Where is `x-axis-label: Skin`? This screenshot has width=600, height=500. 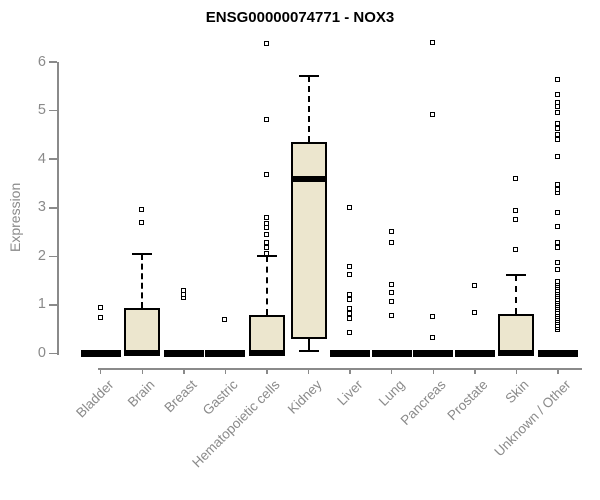
x-axis-label: Skin is located at coordinates (517, 392).